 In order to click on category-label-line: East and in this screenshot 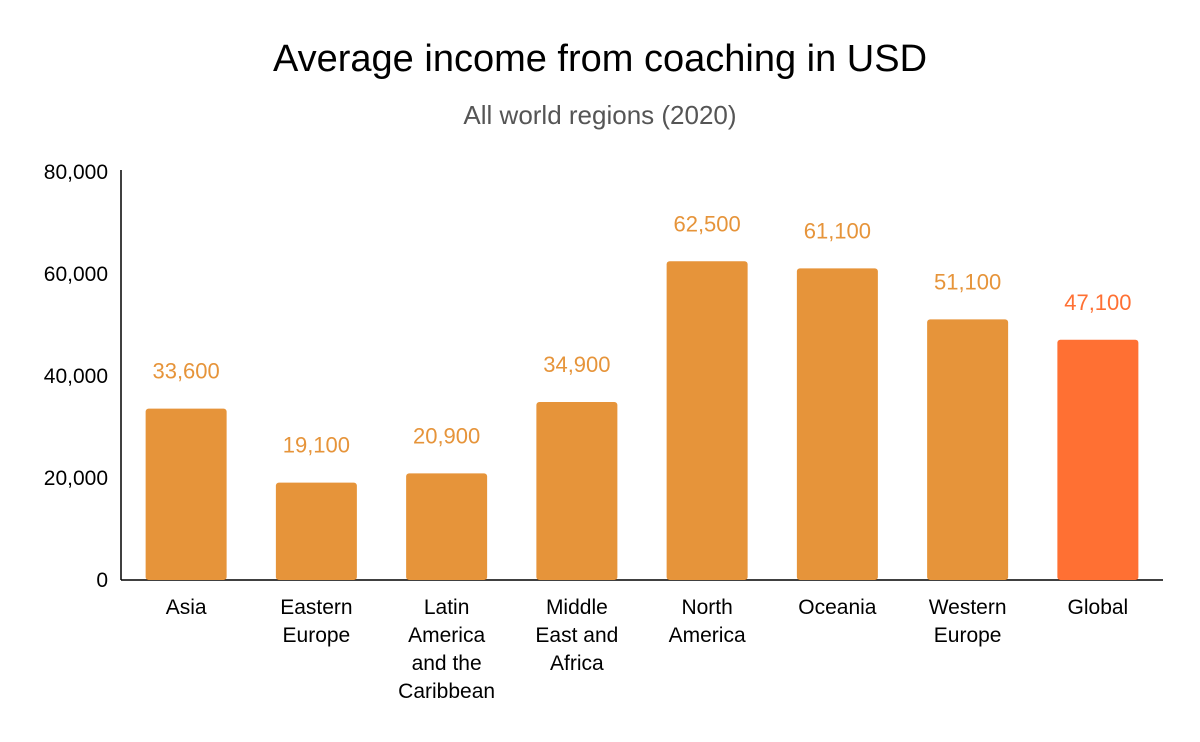, I will do `click(576, 635)`.